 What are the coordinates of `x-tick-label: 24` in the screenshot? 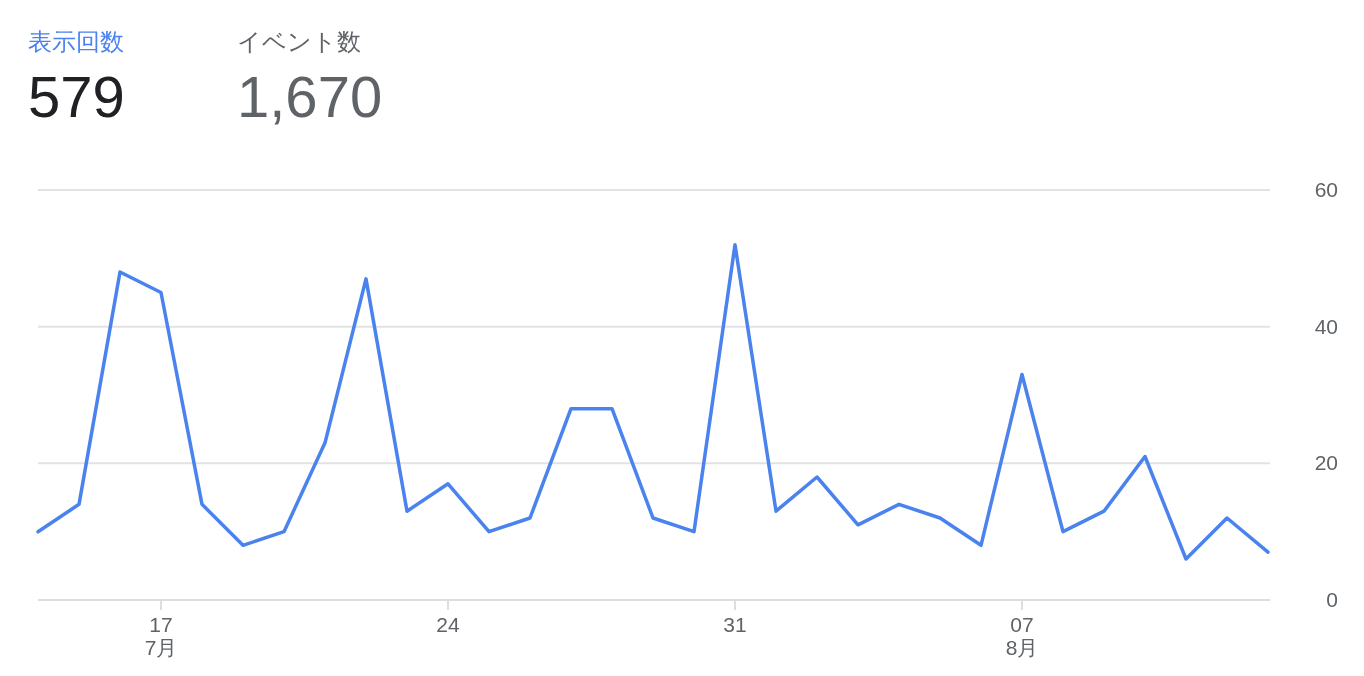 It's located at (448, 624).